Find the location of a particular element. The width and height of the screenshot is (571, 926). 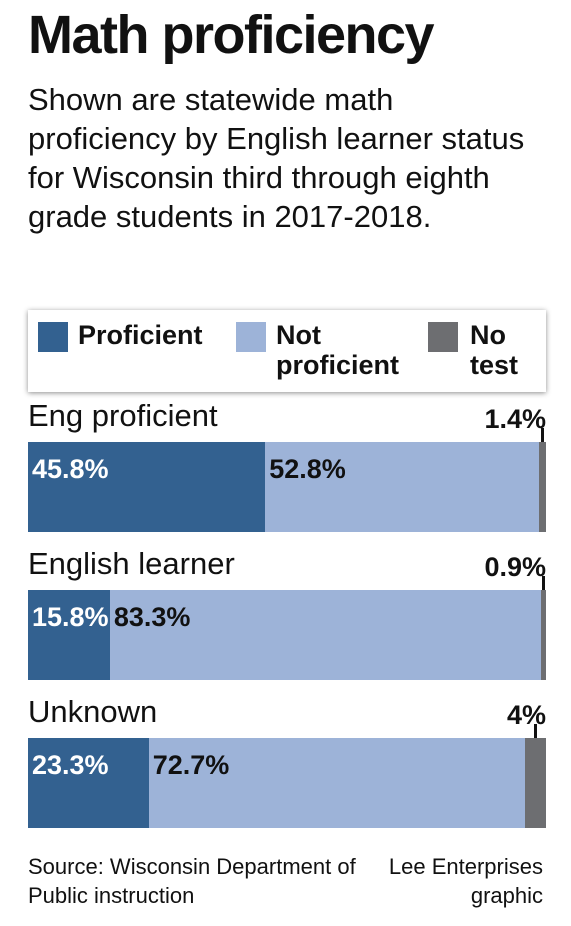

leader-tick-no-test-eng-proficient is located at coordinates (542, 435).